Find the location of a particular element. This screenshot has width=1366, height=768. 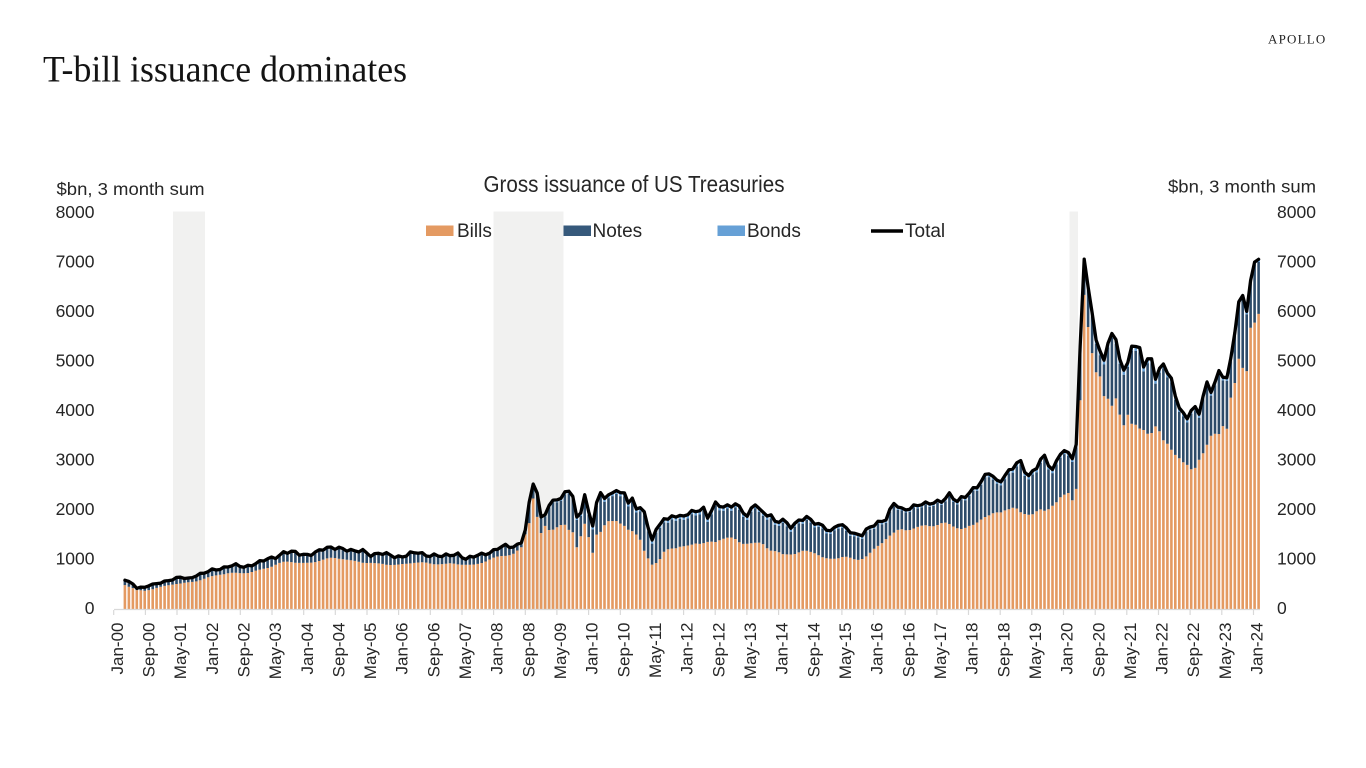

svg-text: Sep-08 is located at coordinates (528, 650).